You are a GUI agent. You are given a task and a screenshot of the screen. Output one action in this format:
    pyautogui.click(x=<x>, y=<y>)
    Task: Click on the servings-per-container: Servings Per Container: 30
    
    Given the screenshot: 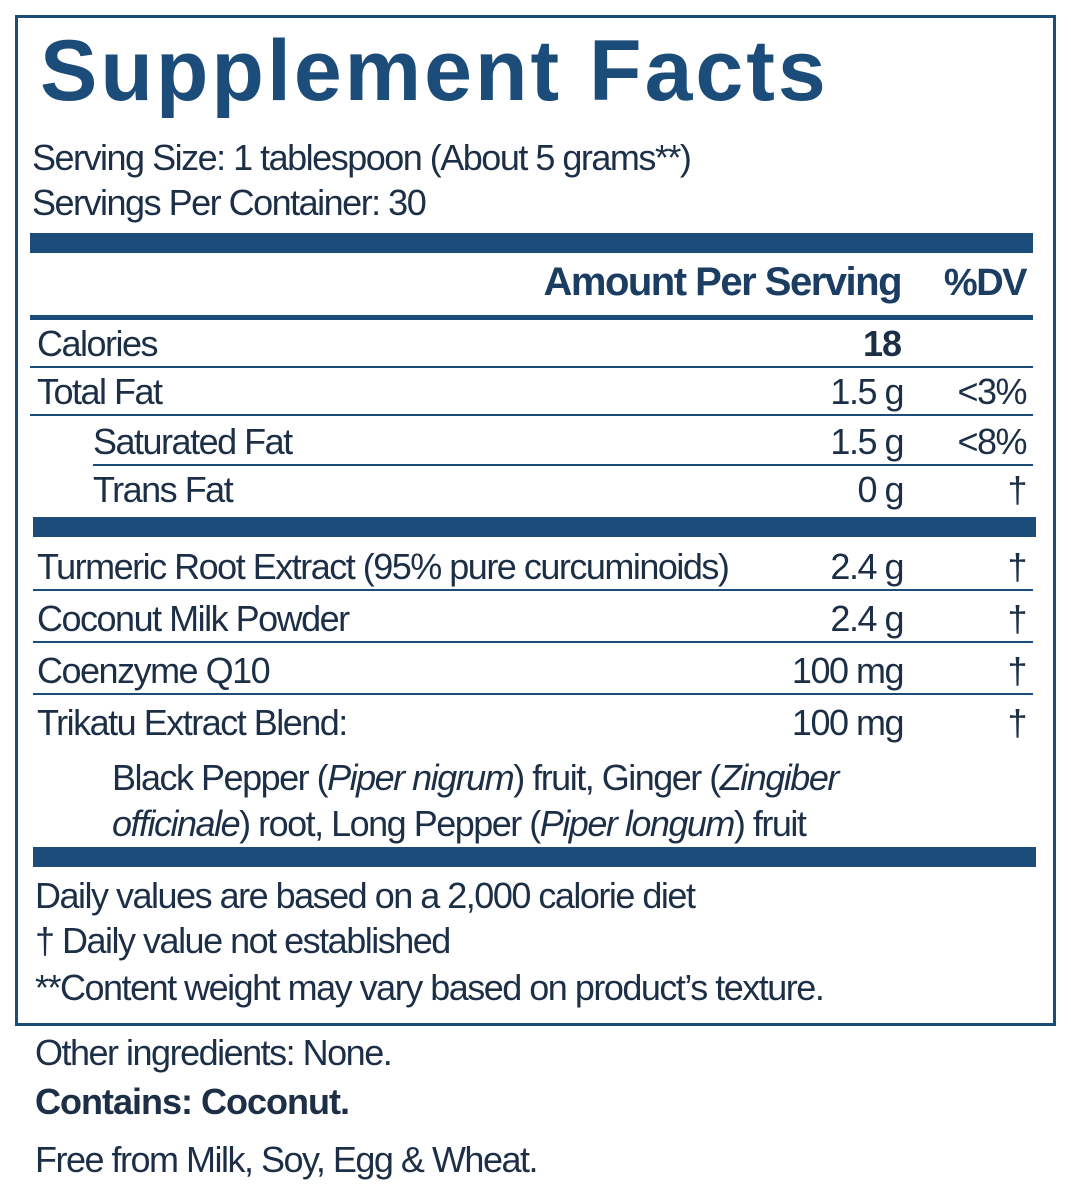 What is the action you would take?
    pyautogui.click(x=229, y=202)
    